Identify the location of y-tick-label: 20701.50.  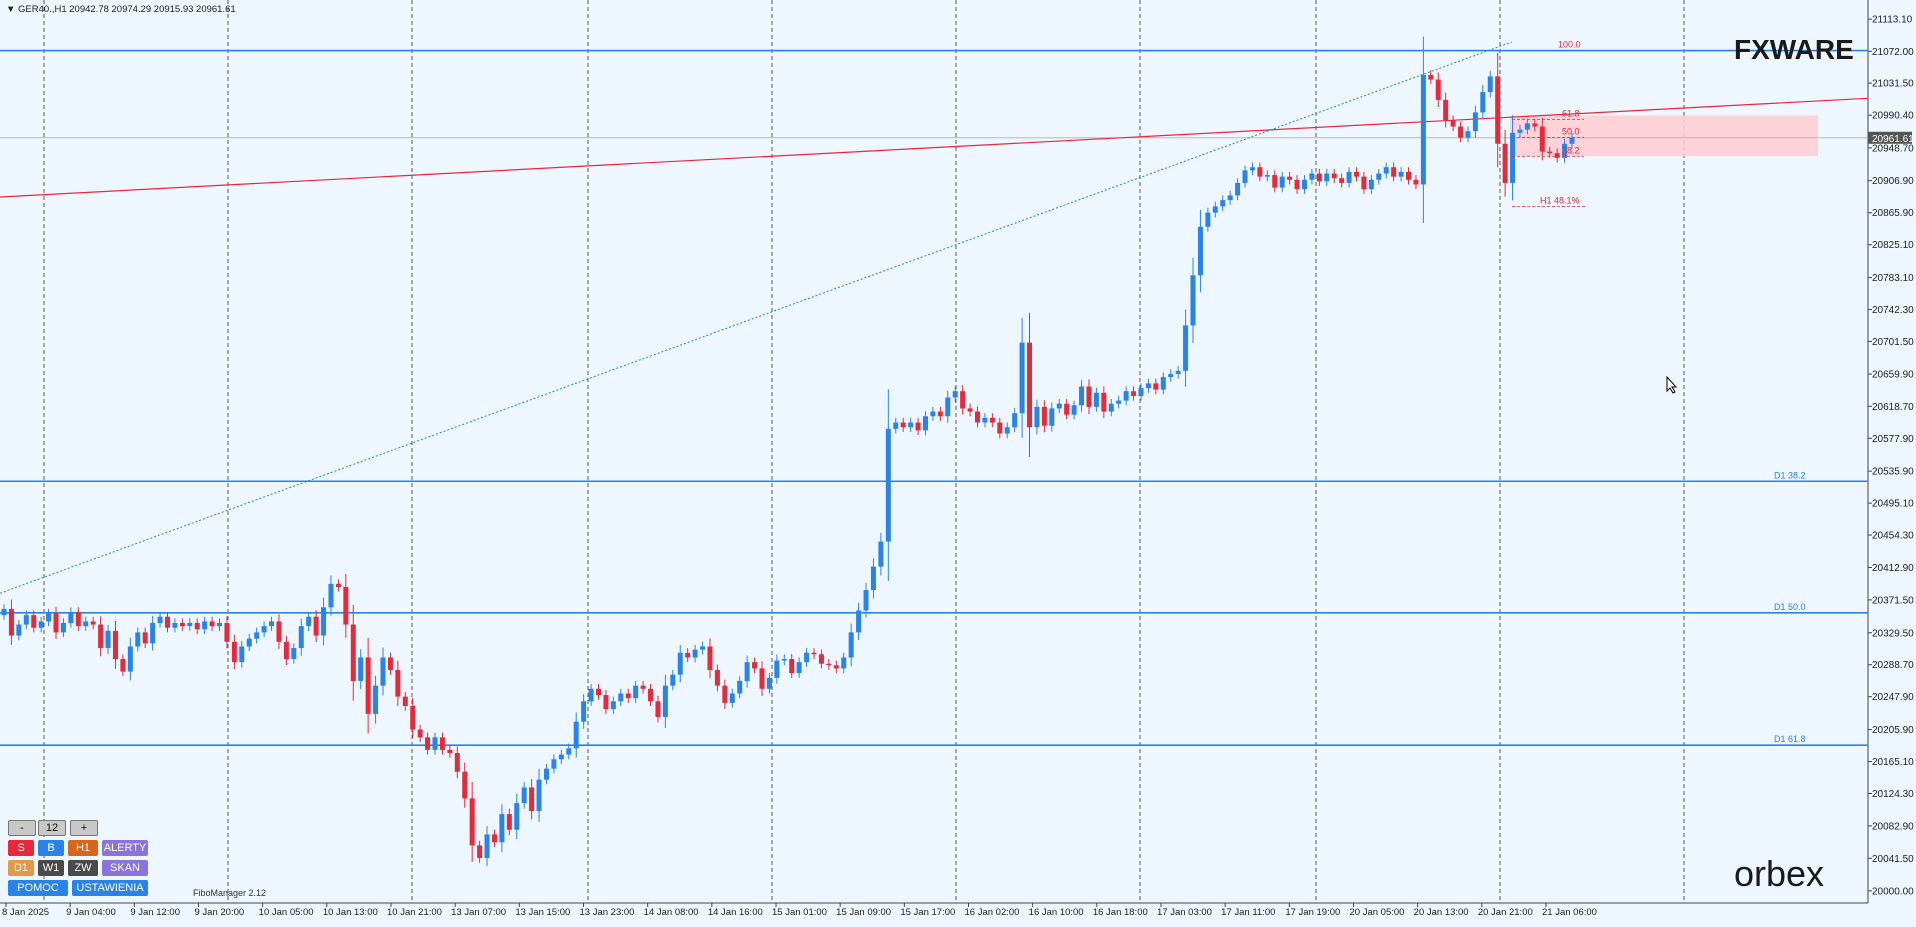
(1893, 342).